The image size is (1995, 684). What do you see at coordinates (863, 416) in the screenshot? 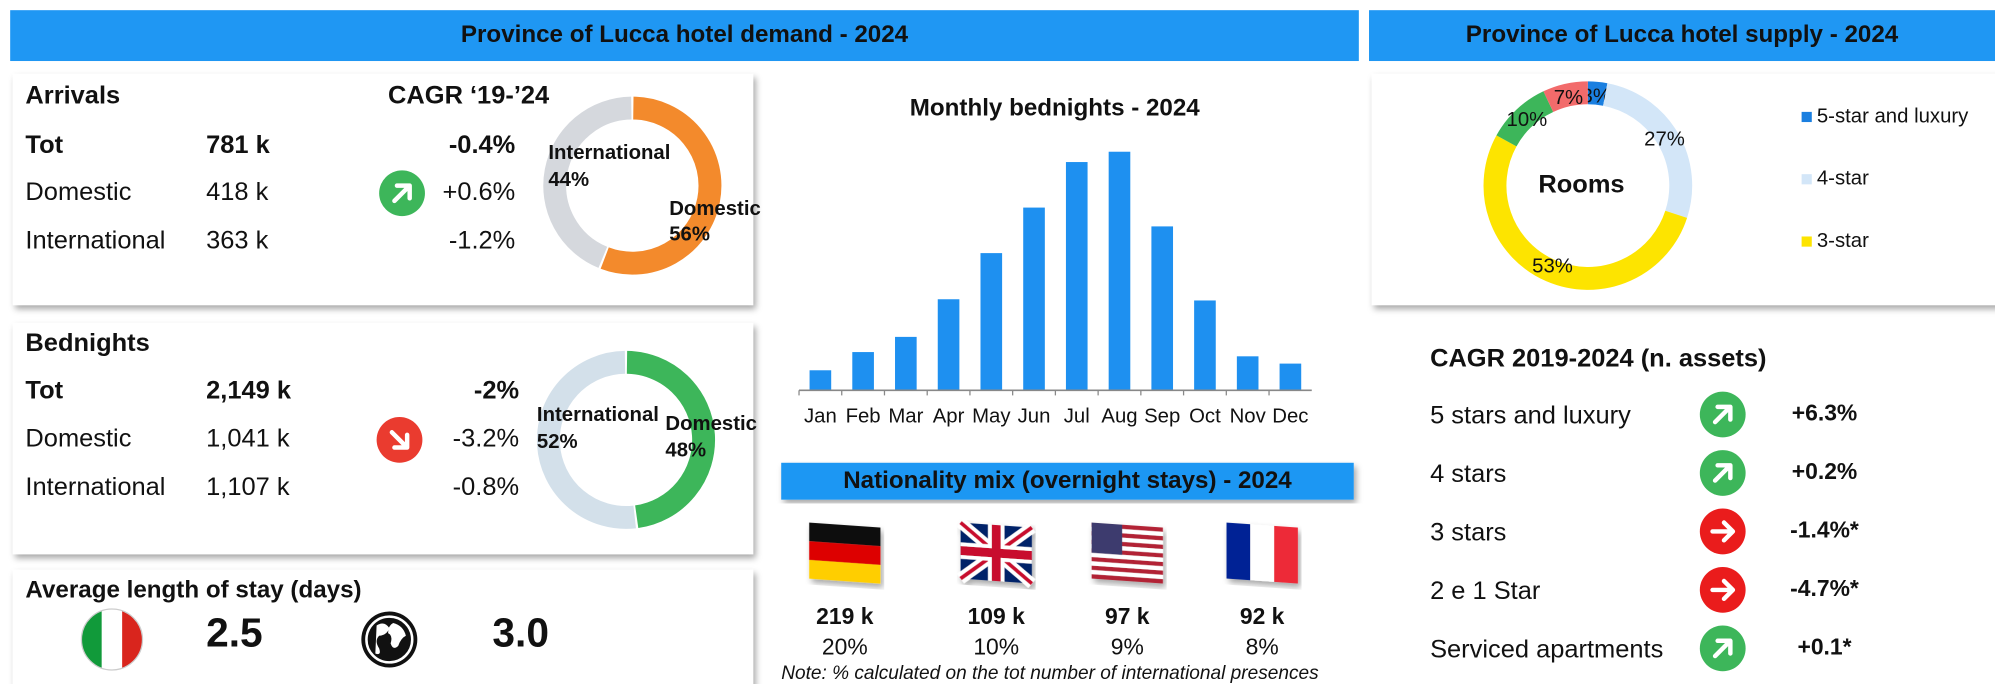
I see `x-tick-label: Feb` at bounding box center [863, 416].